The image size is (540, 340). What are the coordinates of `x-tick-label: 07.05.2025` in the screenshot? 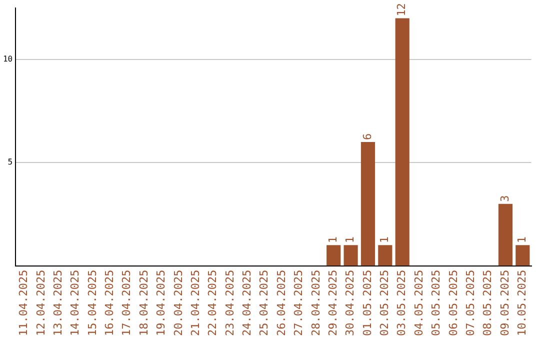 It's located at (470, 303).